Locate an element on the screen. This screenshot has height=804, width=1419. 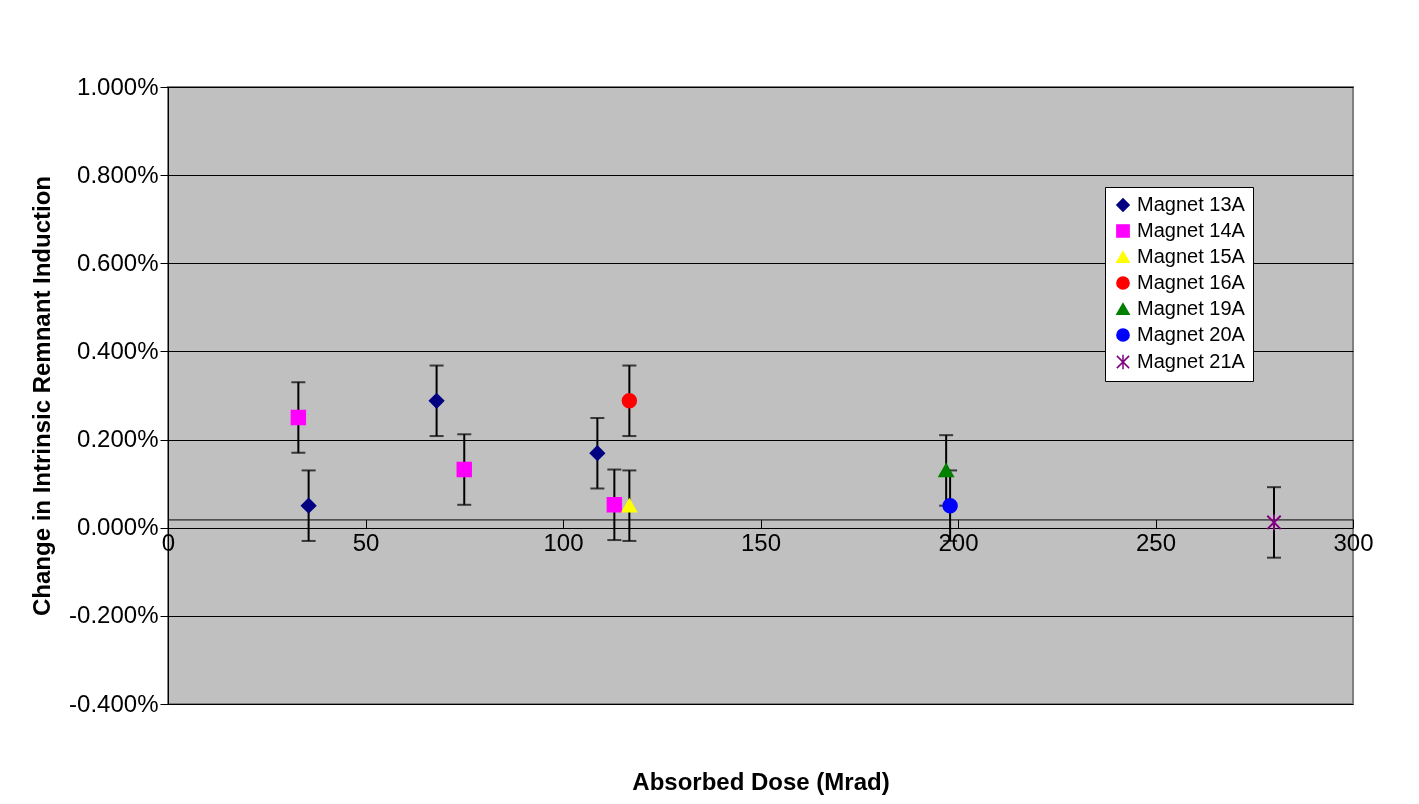
legend-label: Magnet 20A is located at coordinates (1191, 334).